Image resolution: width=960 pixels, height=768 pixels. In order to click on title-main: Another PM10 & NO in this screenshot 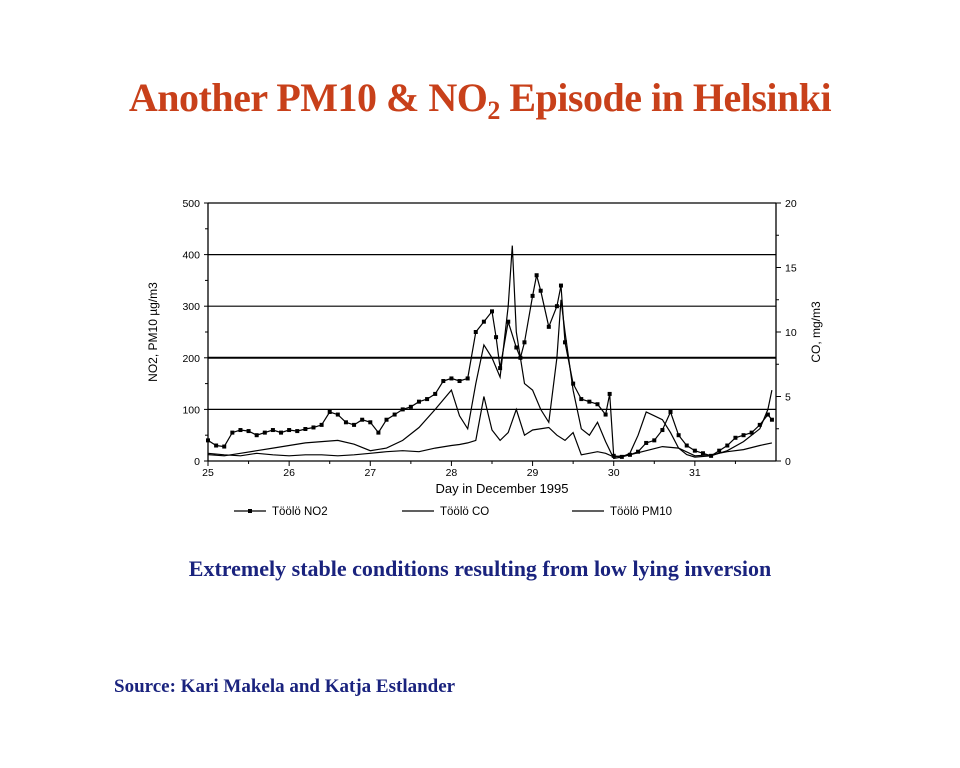, I will do `click(308, 97)`.